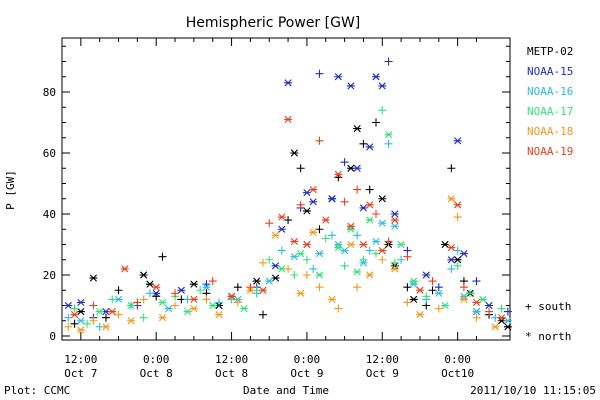  Describe the element at coordinates (286, 390) in the screenshot. I see `x-axis-label: Date and Time` at that location.